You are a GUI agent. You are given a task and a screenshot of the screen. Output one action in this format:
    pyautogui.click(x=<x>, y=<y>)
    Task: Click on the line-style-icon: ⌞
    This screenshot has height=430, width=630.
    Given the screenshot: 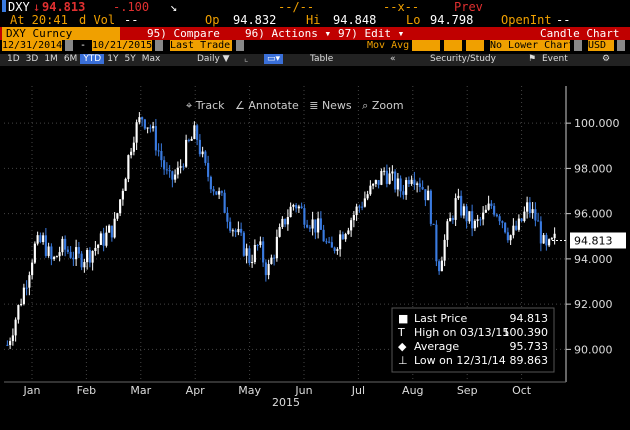 What is the action you would take?
    pyautogui.click(x=246, y=59)
    